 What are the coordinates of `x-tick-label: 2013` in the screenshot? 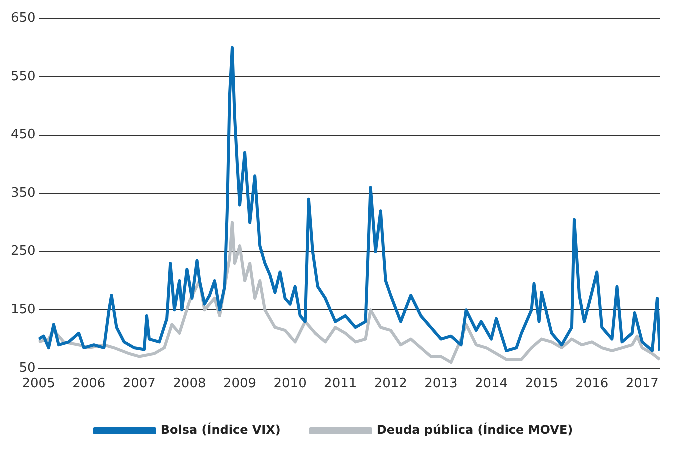 It's located at (441, 384).